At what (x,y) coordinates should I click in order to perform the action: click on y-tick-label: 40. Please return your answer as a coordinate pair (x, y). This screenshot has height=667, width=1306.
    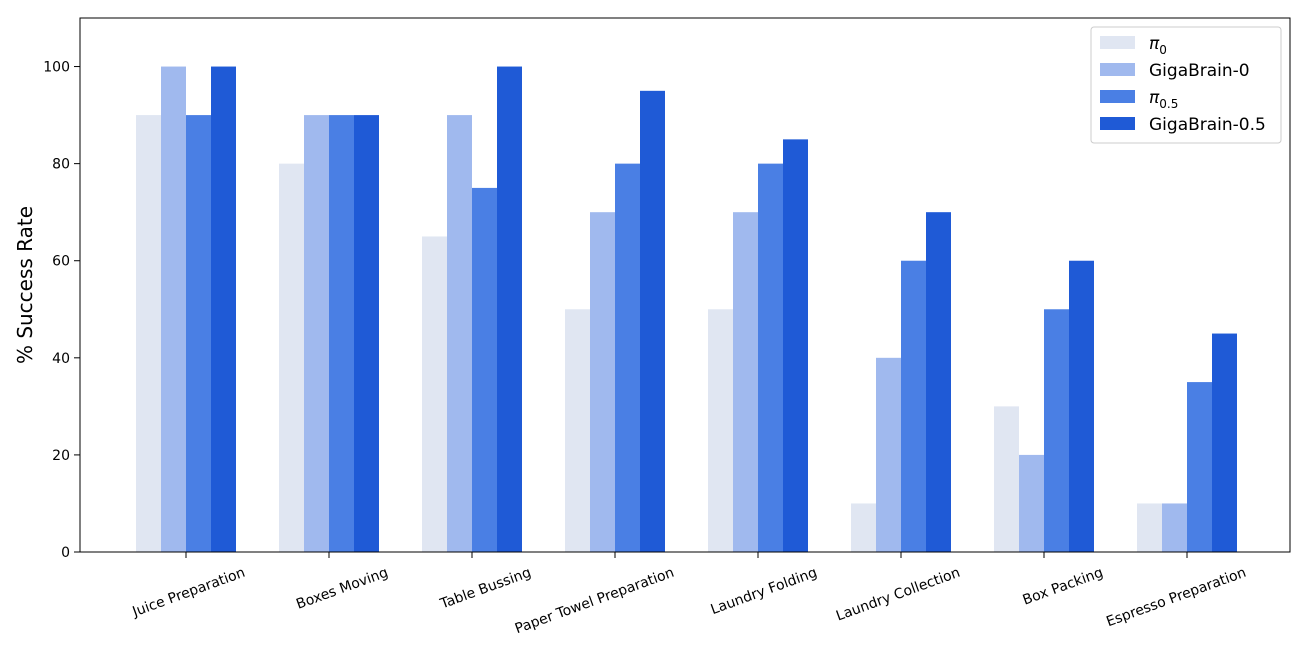
    Looking at the image, I should click on (61, 359).